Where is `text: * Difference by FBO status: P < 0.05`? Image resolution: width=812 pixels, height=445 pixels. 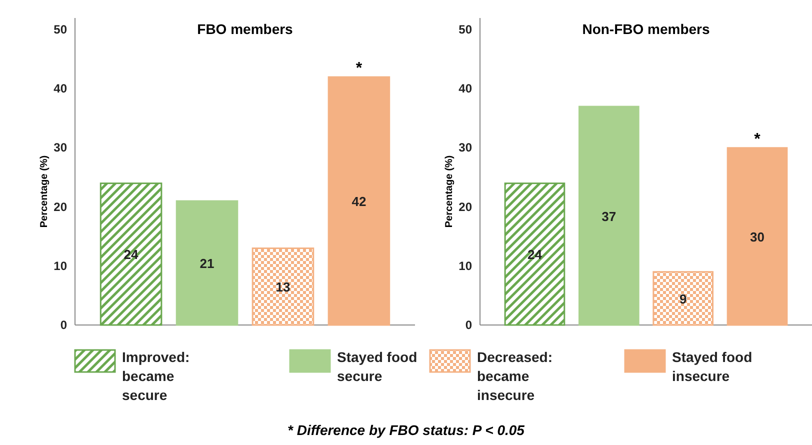
text: * Difference by FBO status: P < 0.05 is located at coordinates (406, 430).